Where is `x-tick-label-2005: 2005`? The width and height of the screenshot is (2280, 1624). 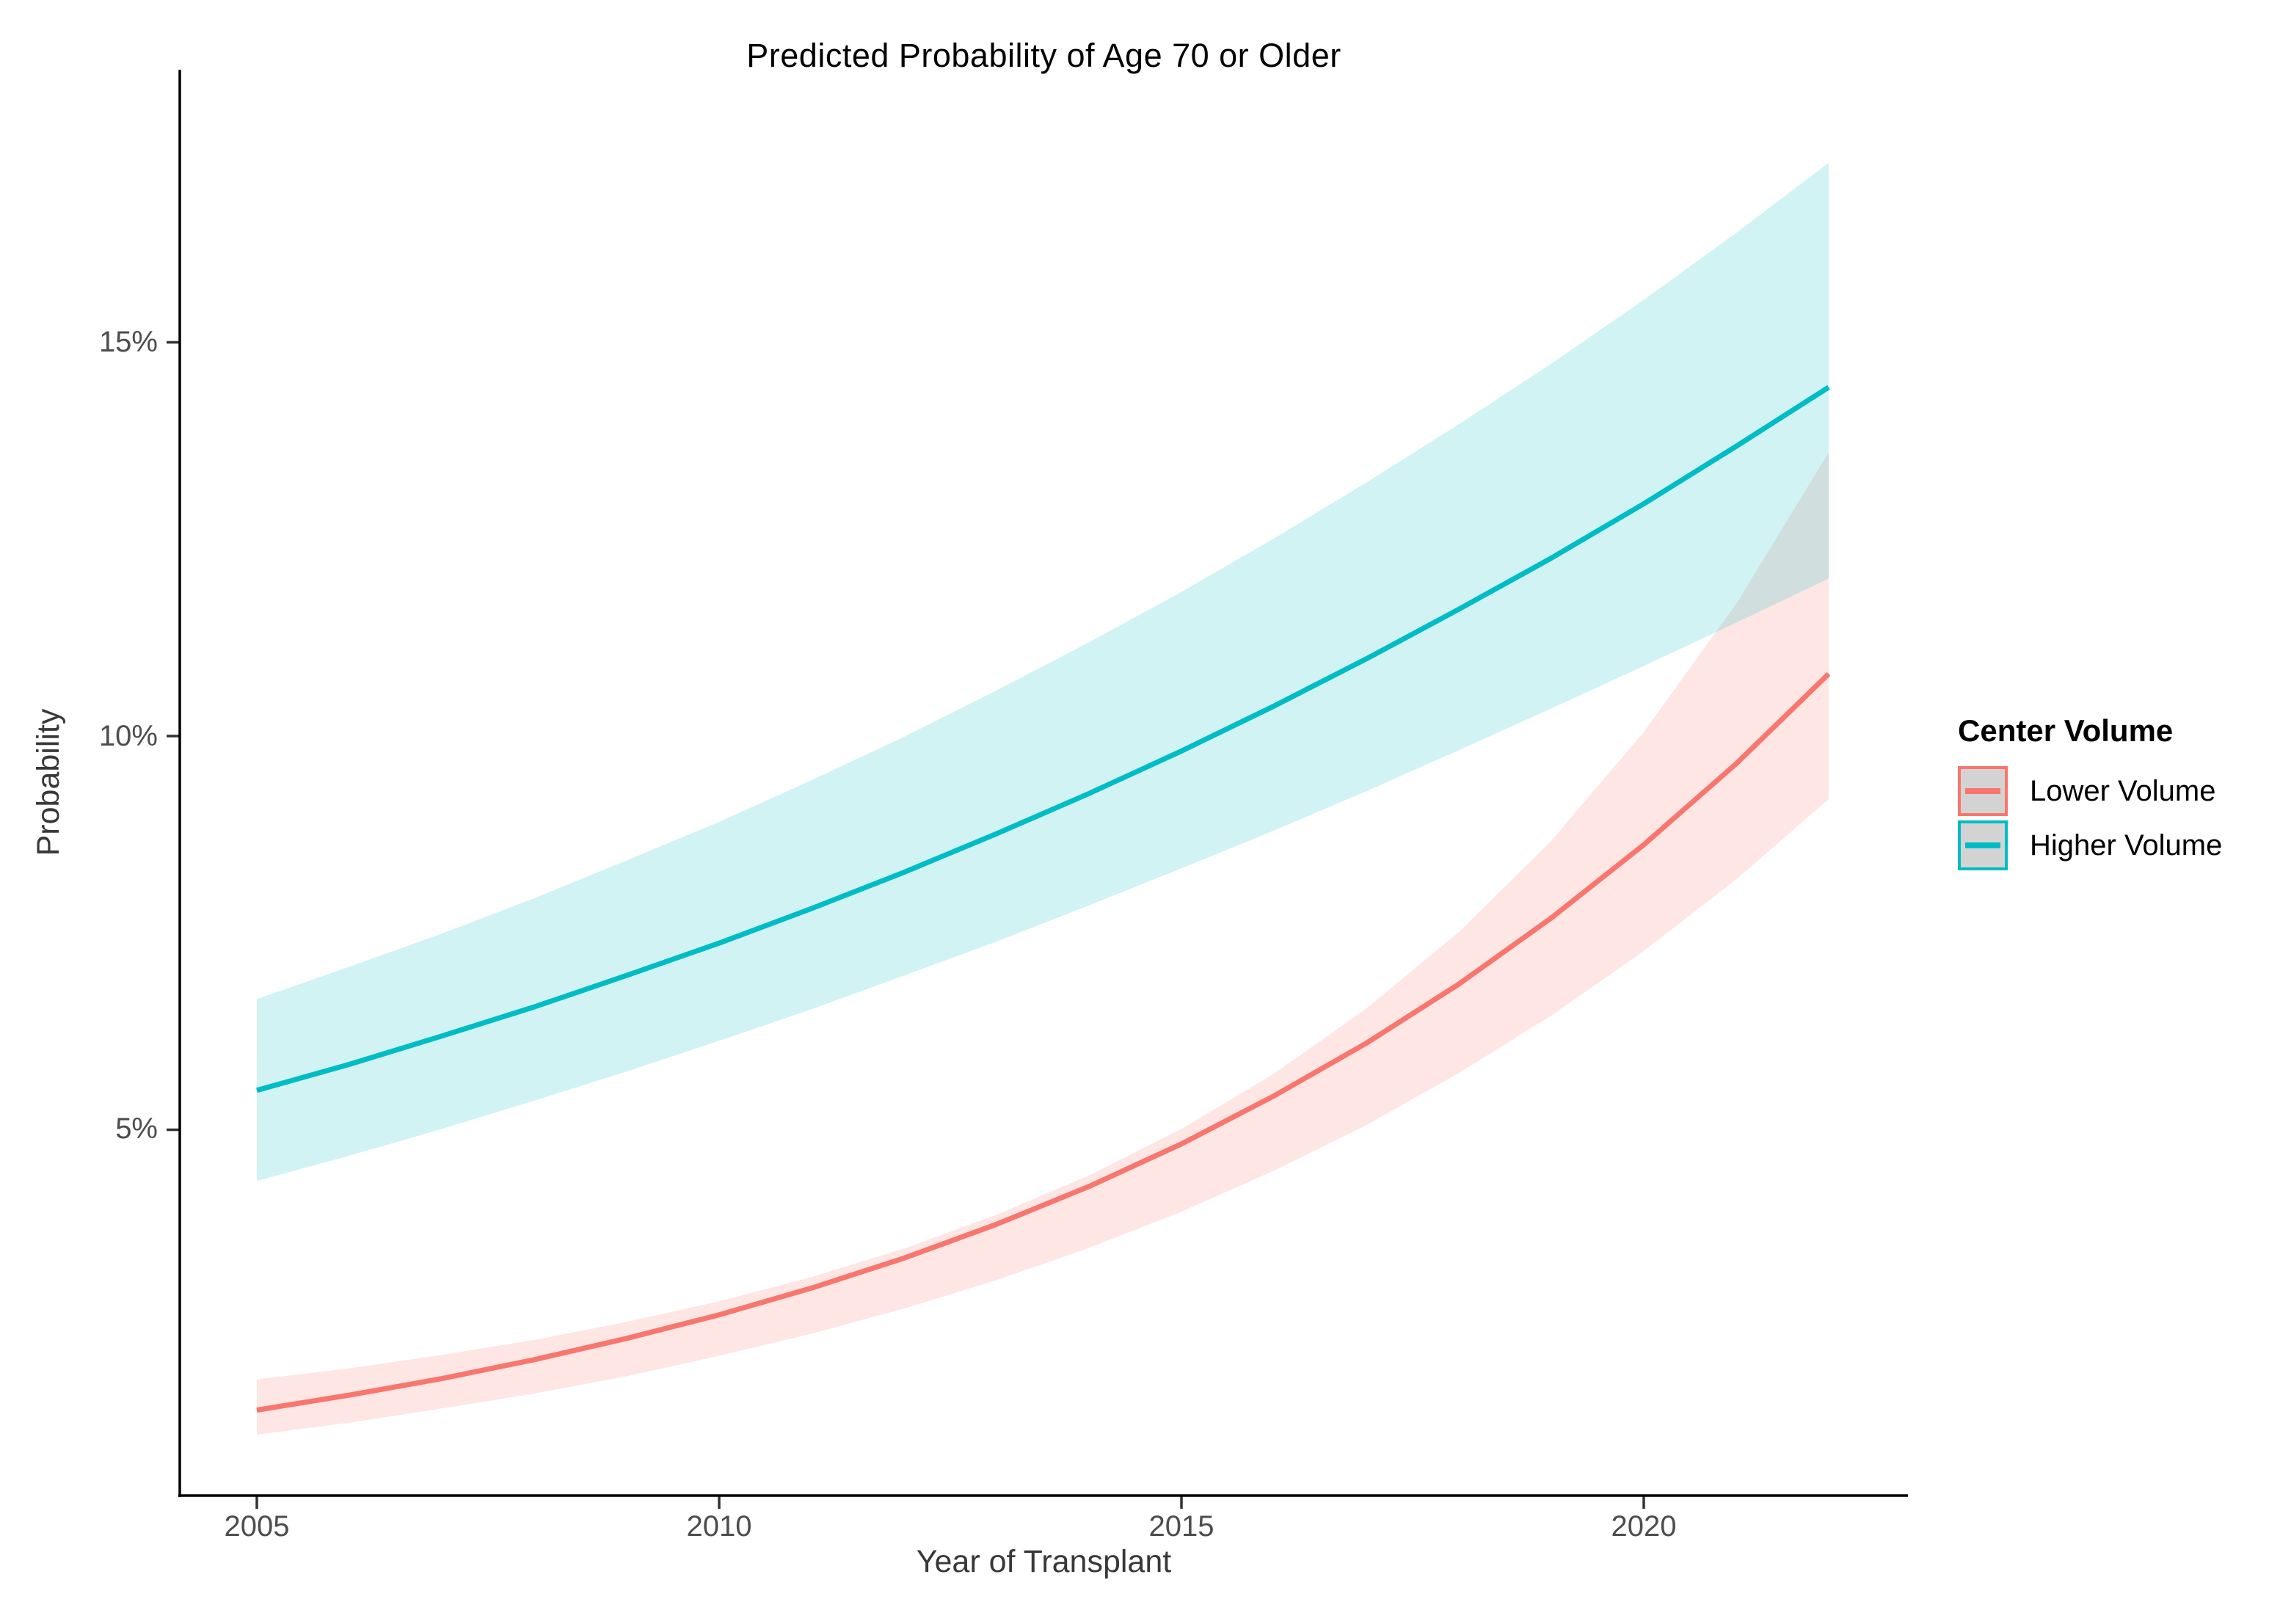
x-tick-label-2005: 2005 is located at coordinates (257, 1526).